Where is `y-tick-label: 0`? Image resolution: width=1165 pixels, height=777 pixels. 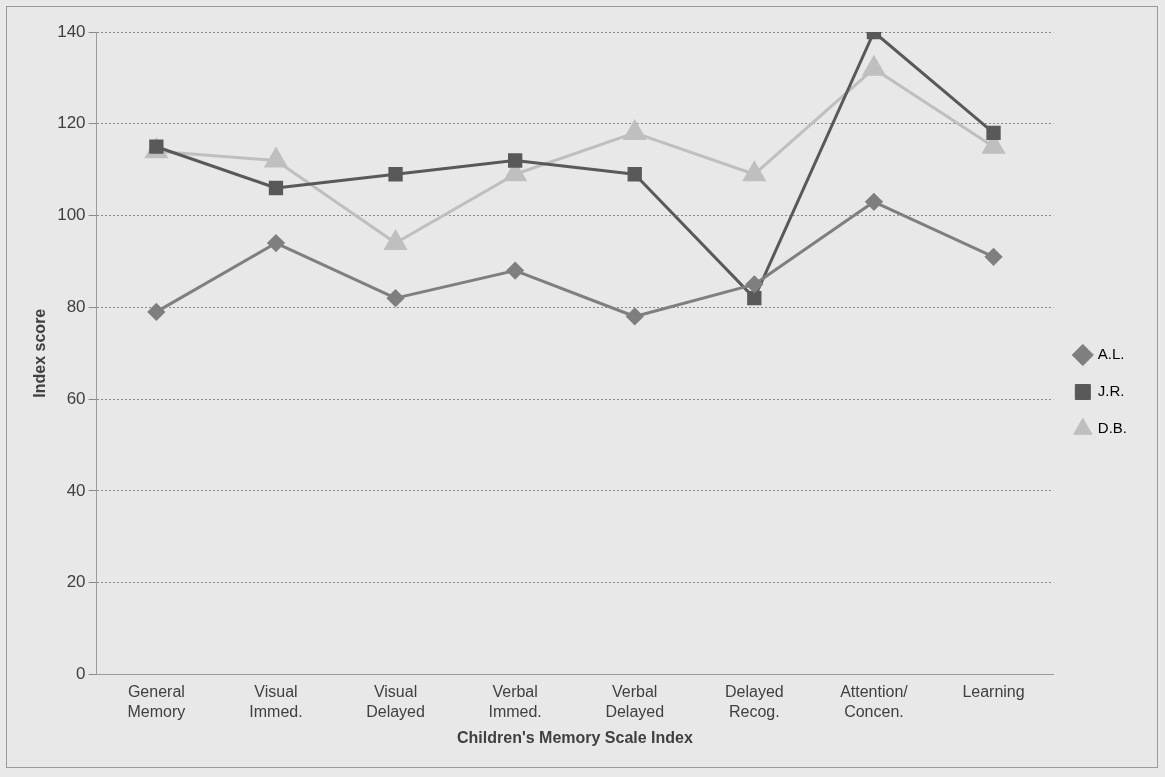
y-tick-label: 0 is located at coordinates (81, 674).